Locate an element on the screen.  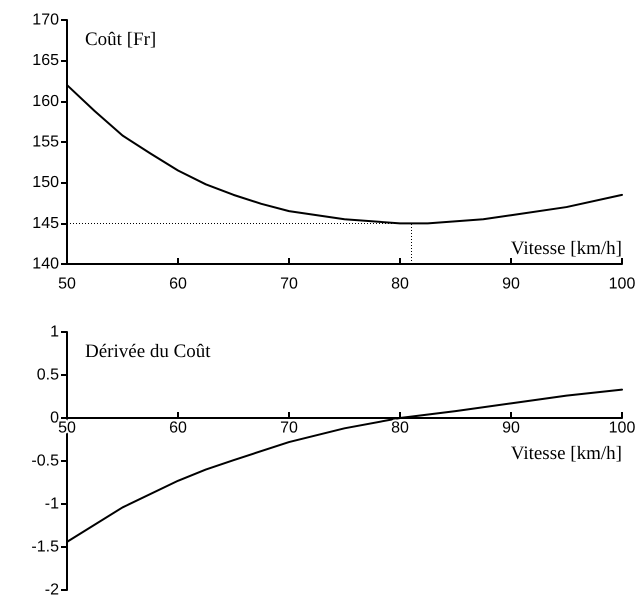
y-tick-label: -2 is located at coordinates (52, 590).